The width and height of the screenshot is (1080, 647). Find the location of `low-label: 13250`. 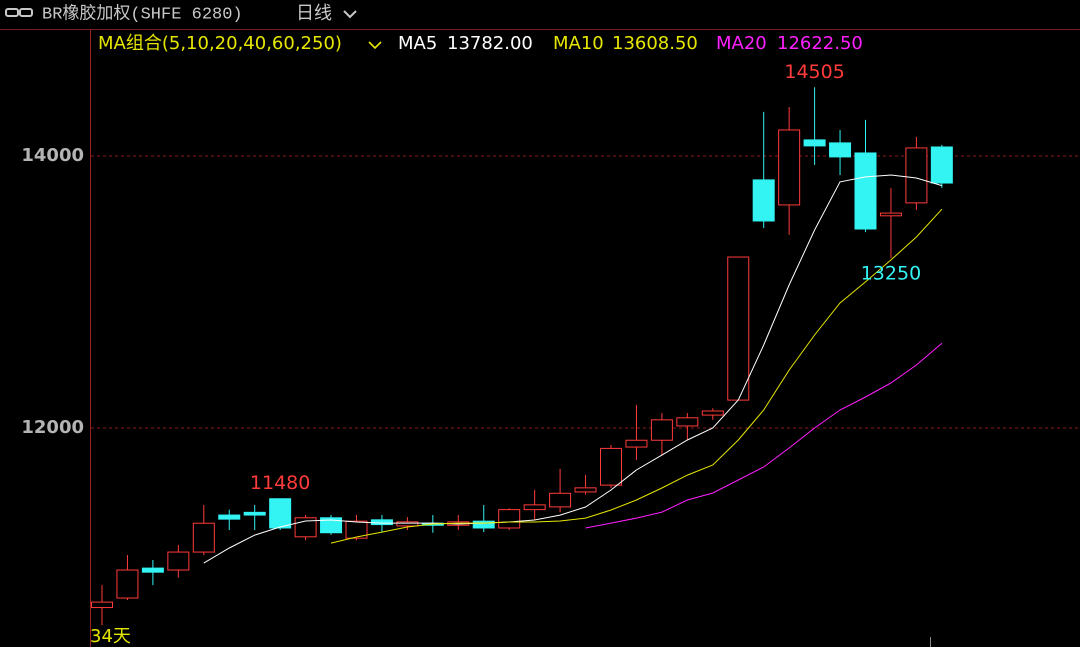

low-label: 13250 is located at coordinates (891, 273).